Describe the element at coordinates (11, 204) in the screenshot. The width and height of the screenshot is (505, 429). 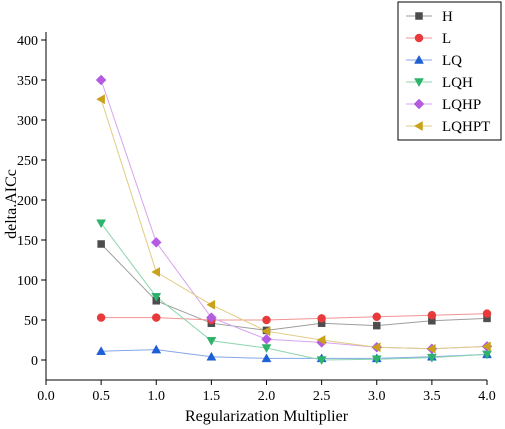
I see `y-axis-title: delta.AICc` at that location.